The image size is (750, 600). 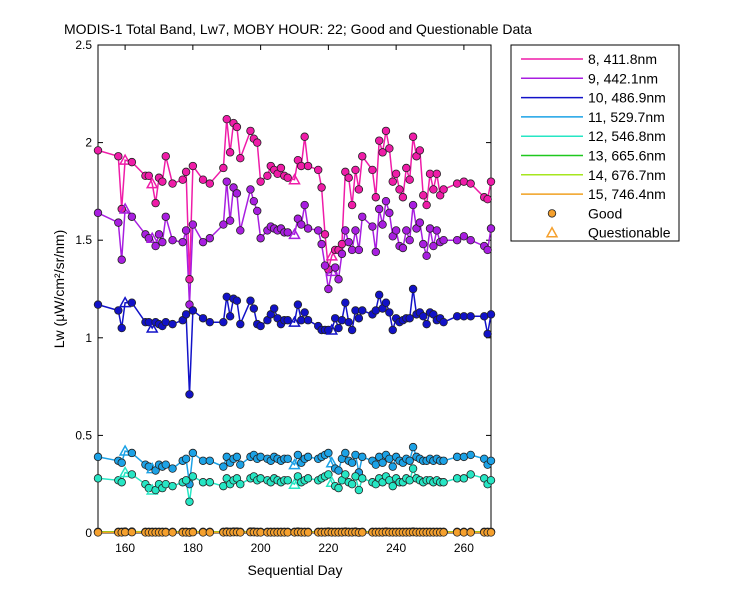 What do you see at coordinates (622, 59) in the screenshot?
I see `legend-label: 8, 411.8nm` at bounding box center [622, 59].